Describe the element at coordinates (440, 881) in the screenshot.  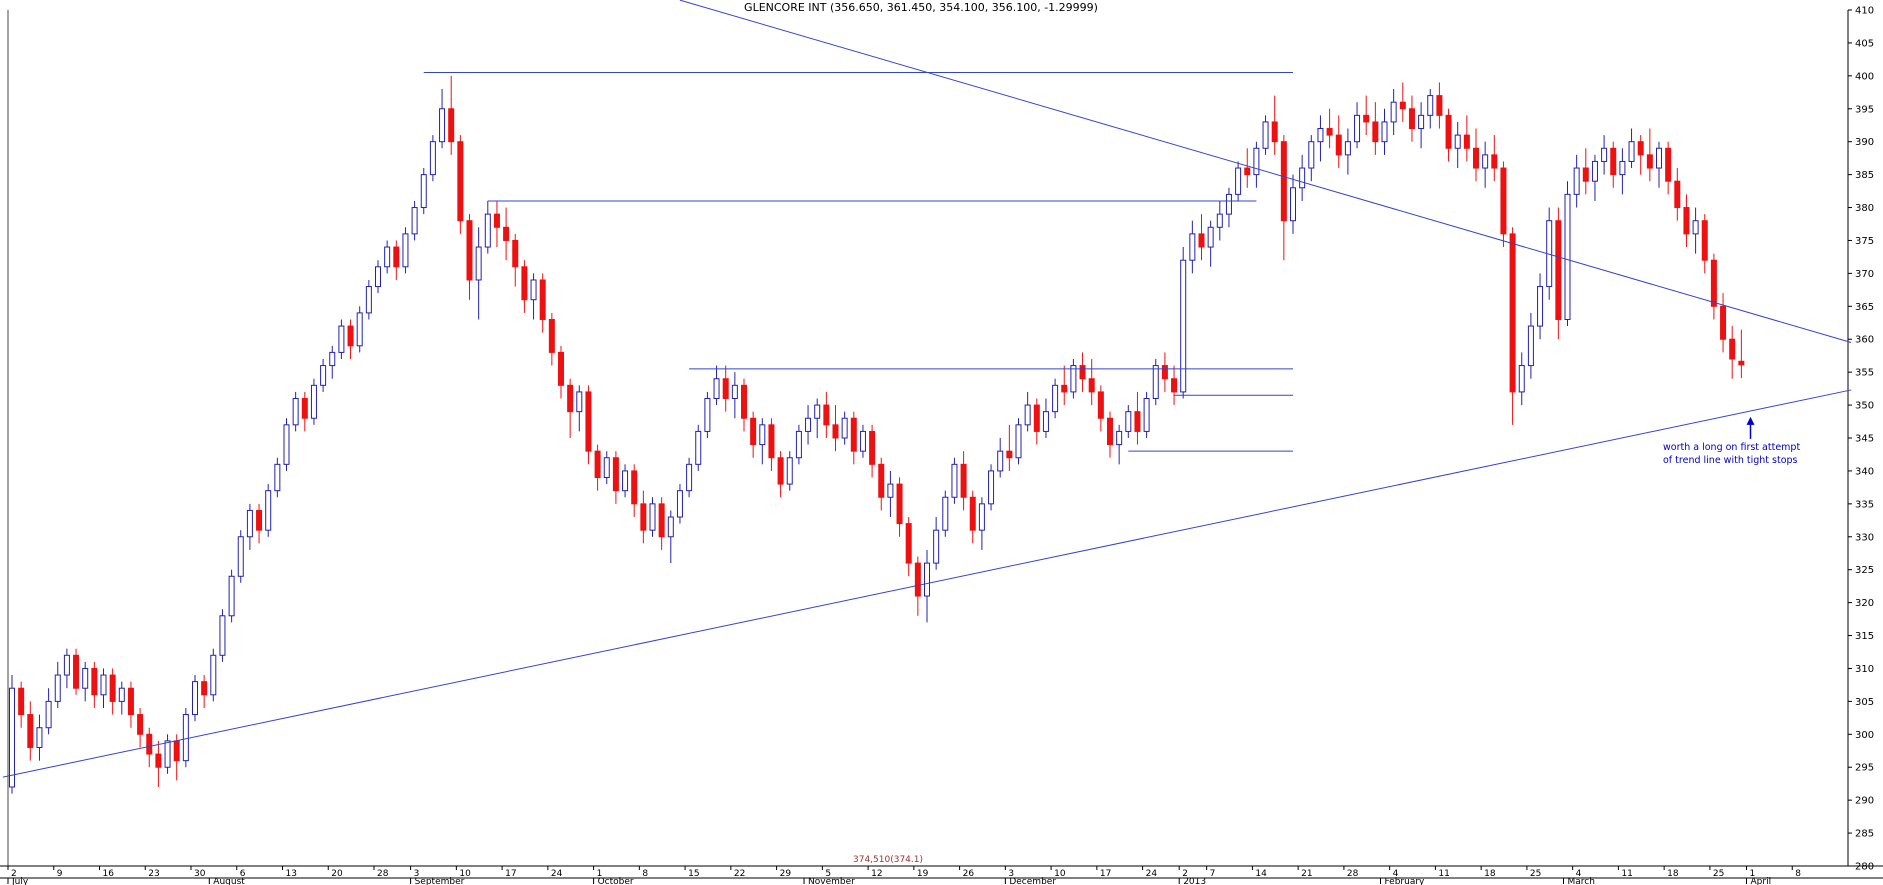
I see `svg-text: September` at that location.